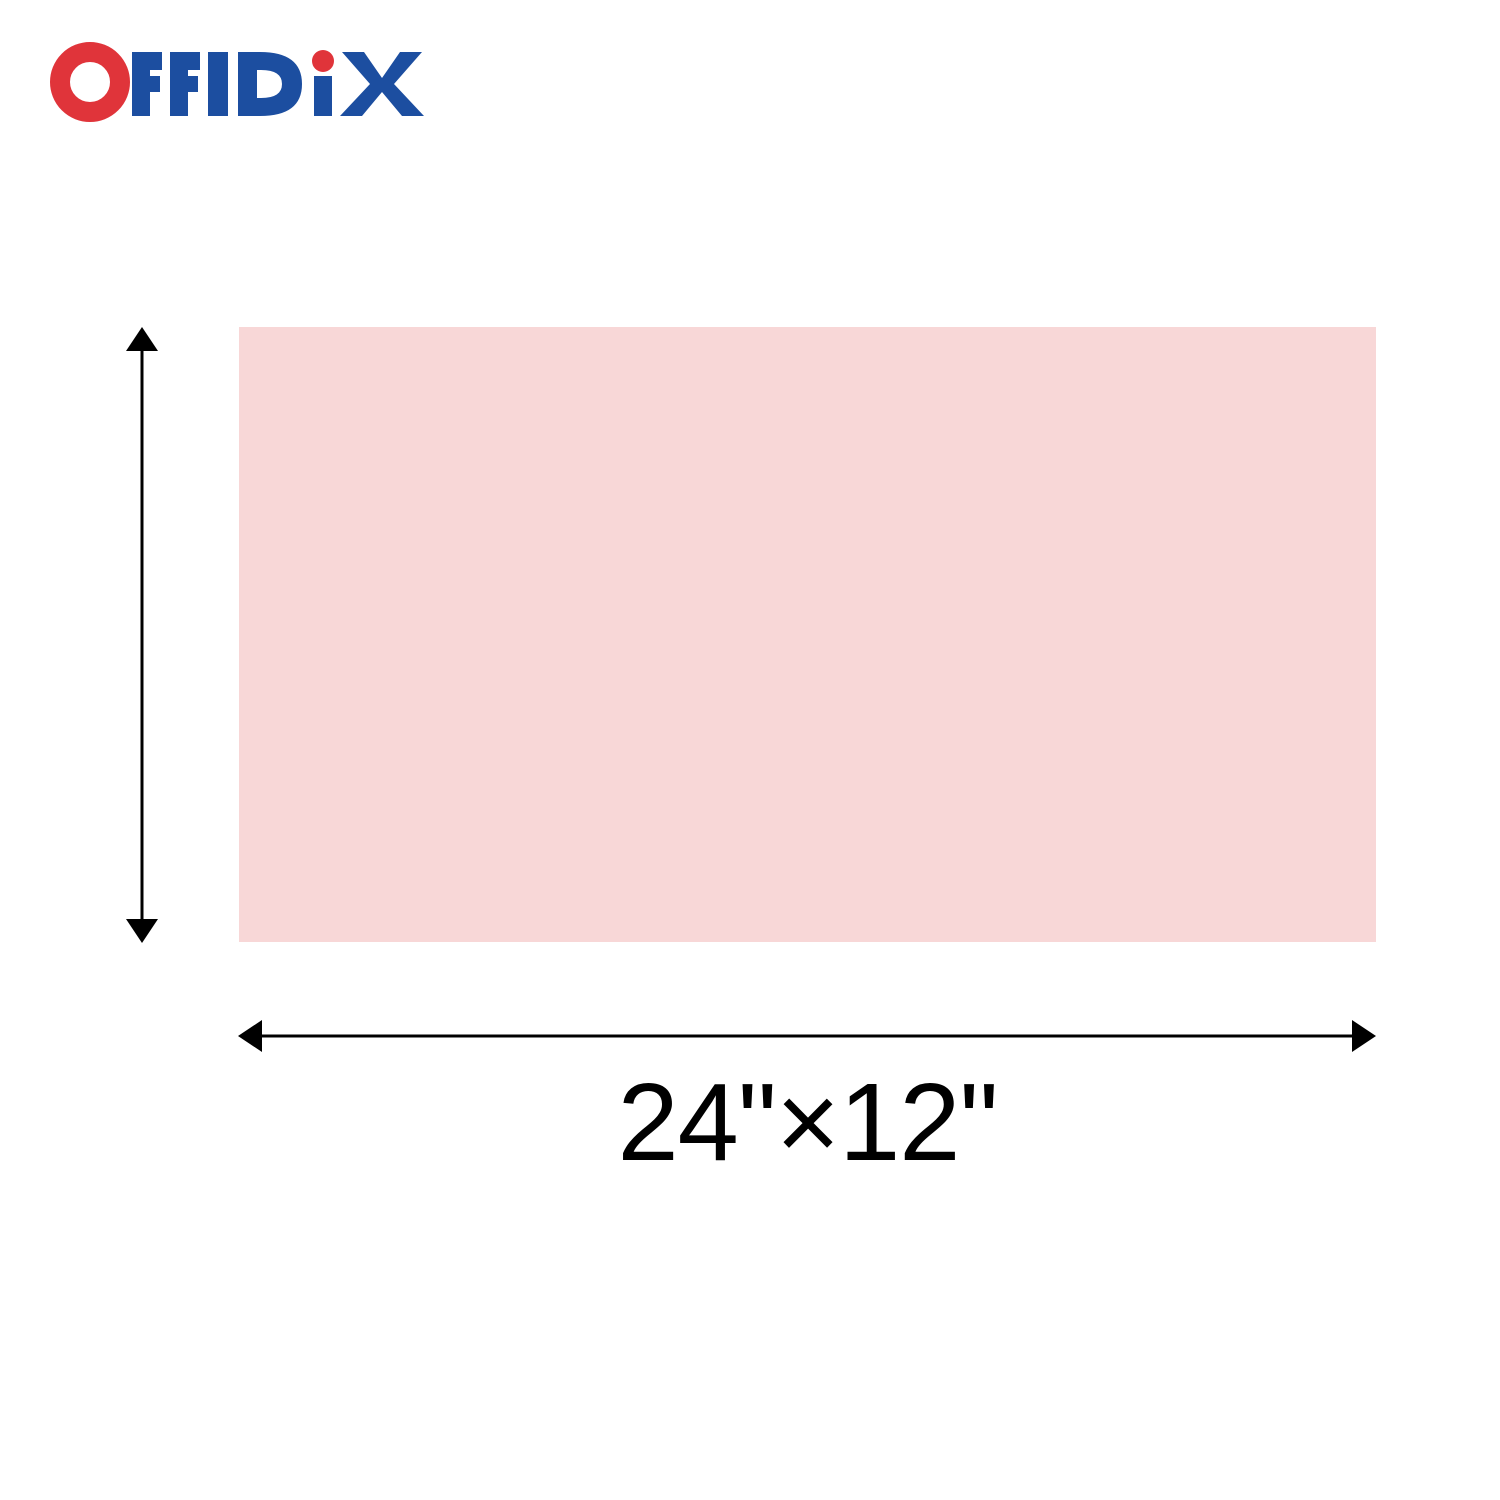 This screenshot has height=1500, width=1500. I want to click on double-headed-horizontal-arrow-icon, so click(807, 1036).